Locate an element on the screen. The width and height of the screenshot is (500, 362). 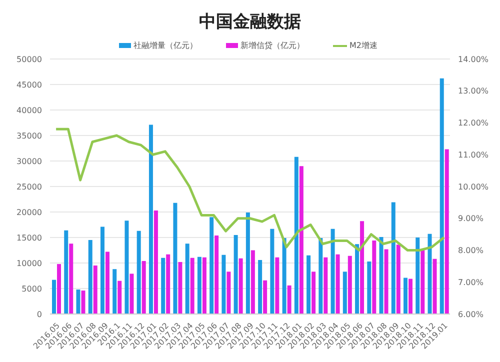
y2-tick-label: 10.00% is located at coordinates (473, 187).